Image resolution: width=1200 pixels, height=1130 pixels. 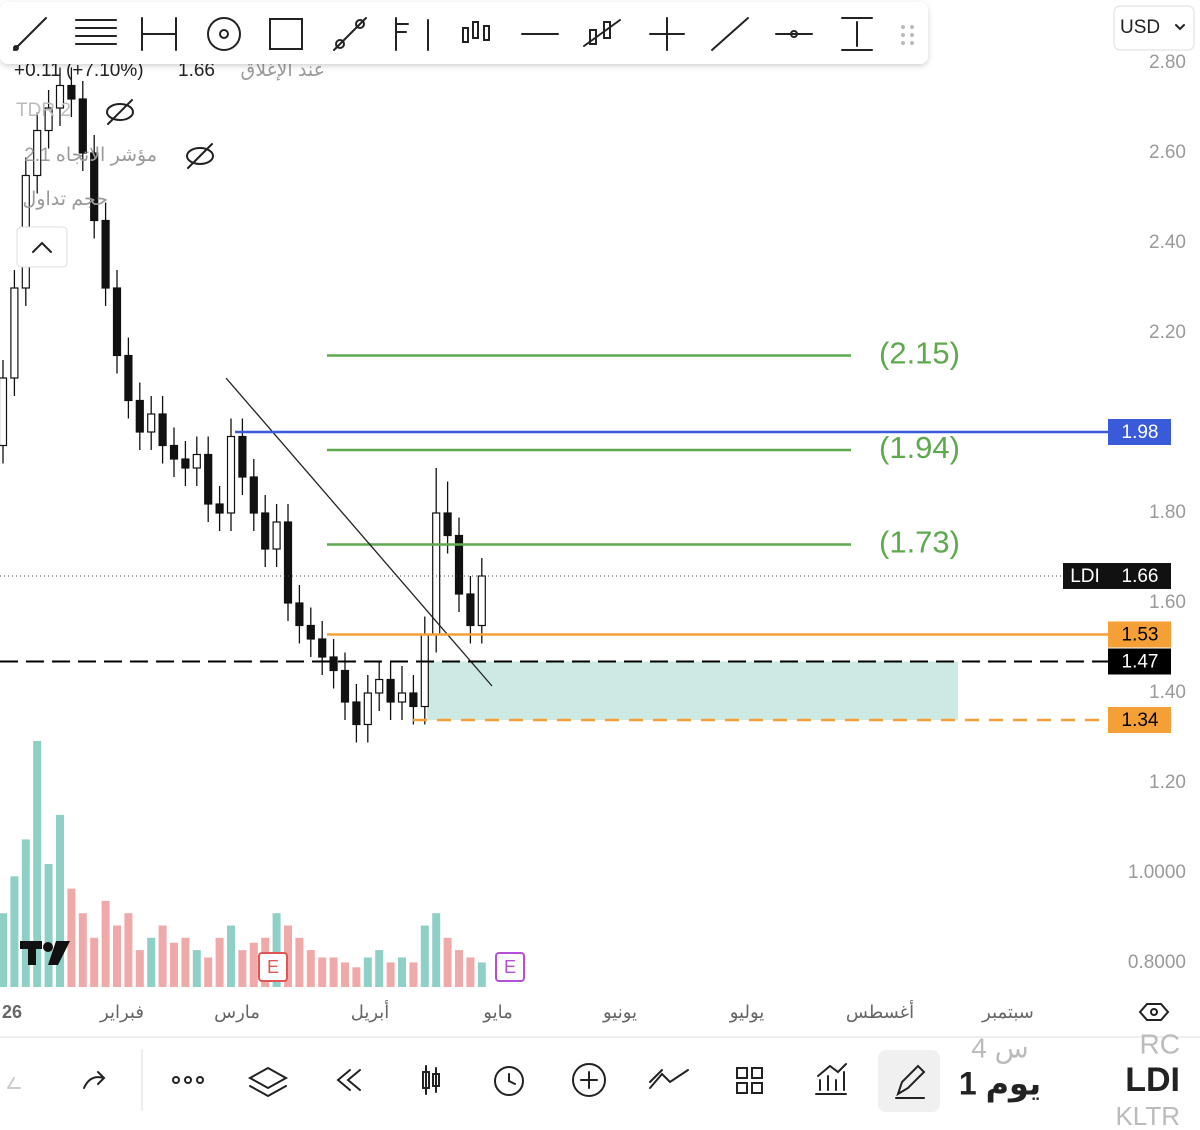 I want to click on tool-icons, so click(x=443, y=34).